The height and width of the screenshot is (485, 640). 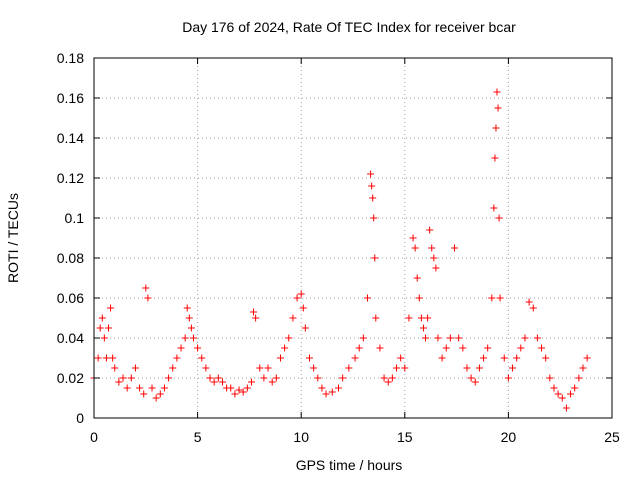 I want to click on x-tick-label: 0, so click(x=94, y=437).